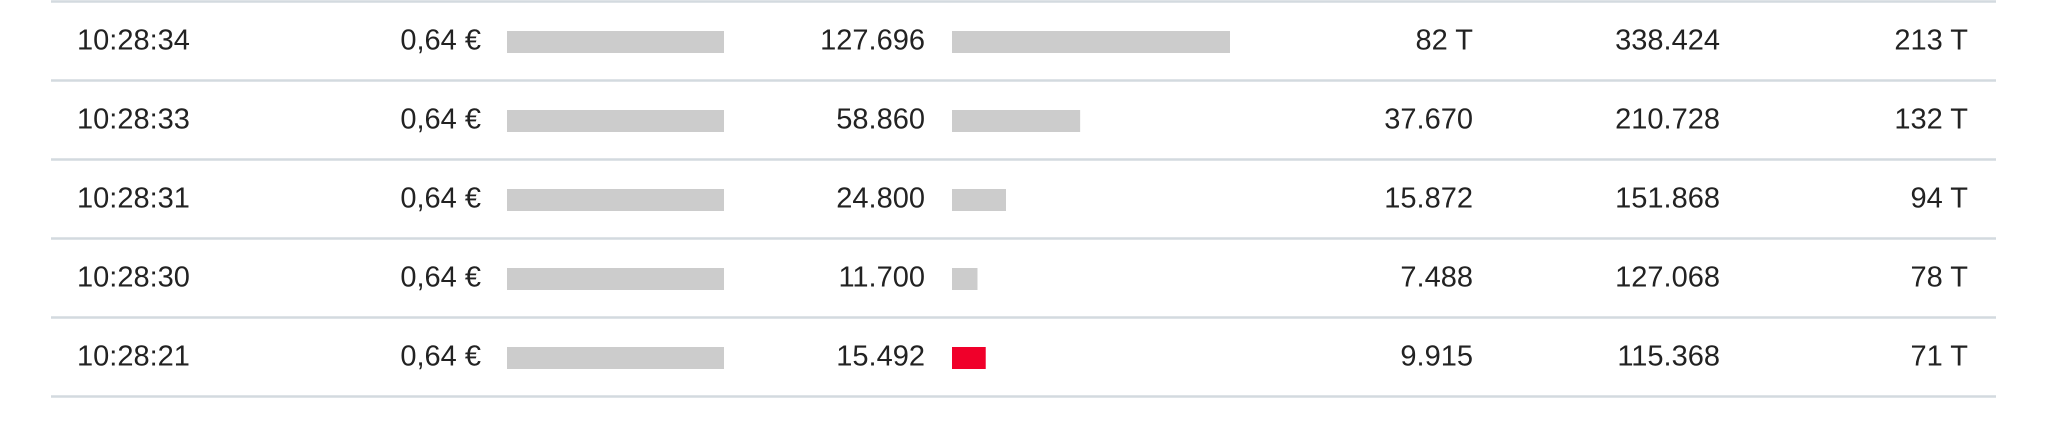  I want to click on cell: 210.728, so click(1667, 120).